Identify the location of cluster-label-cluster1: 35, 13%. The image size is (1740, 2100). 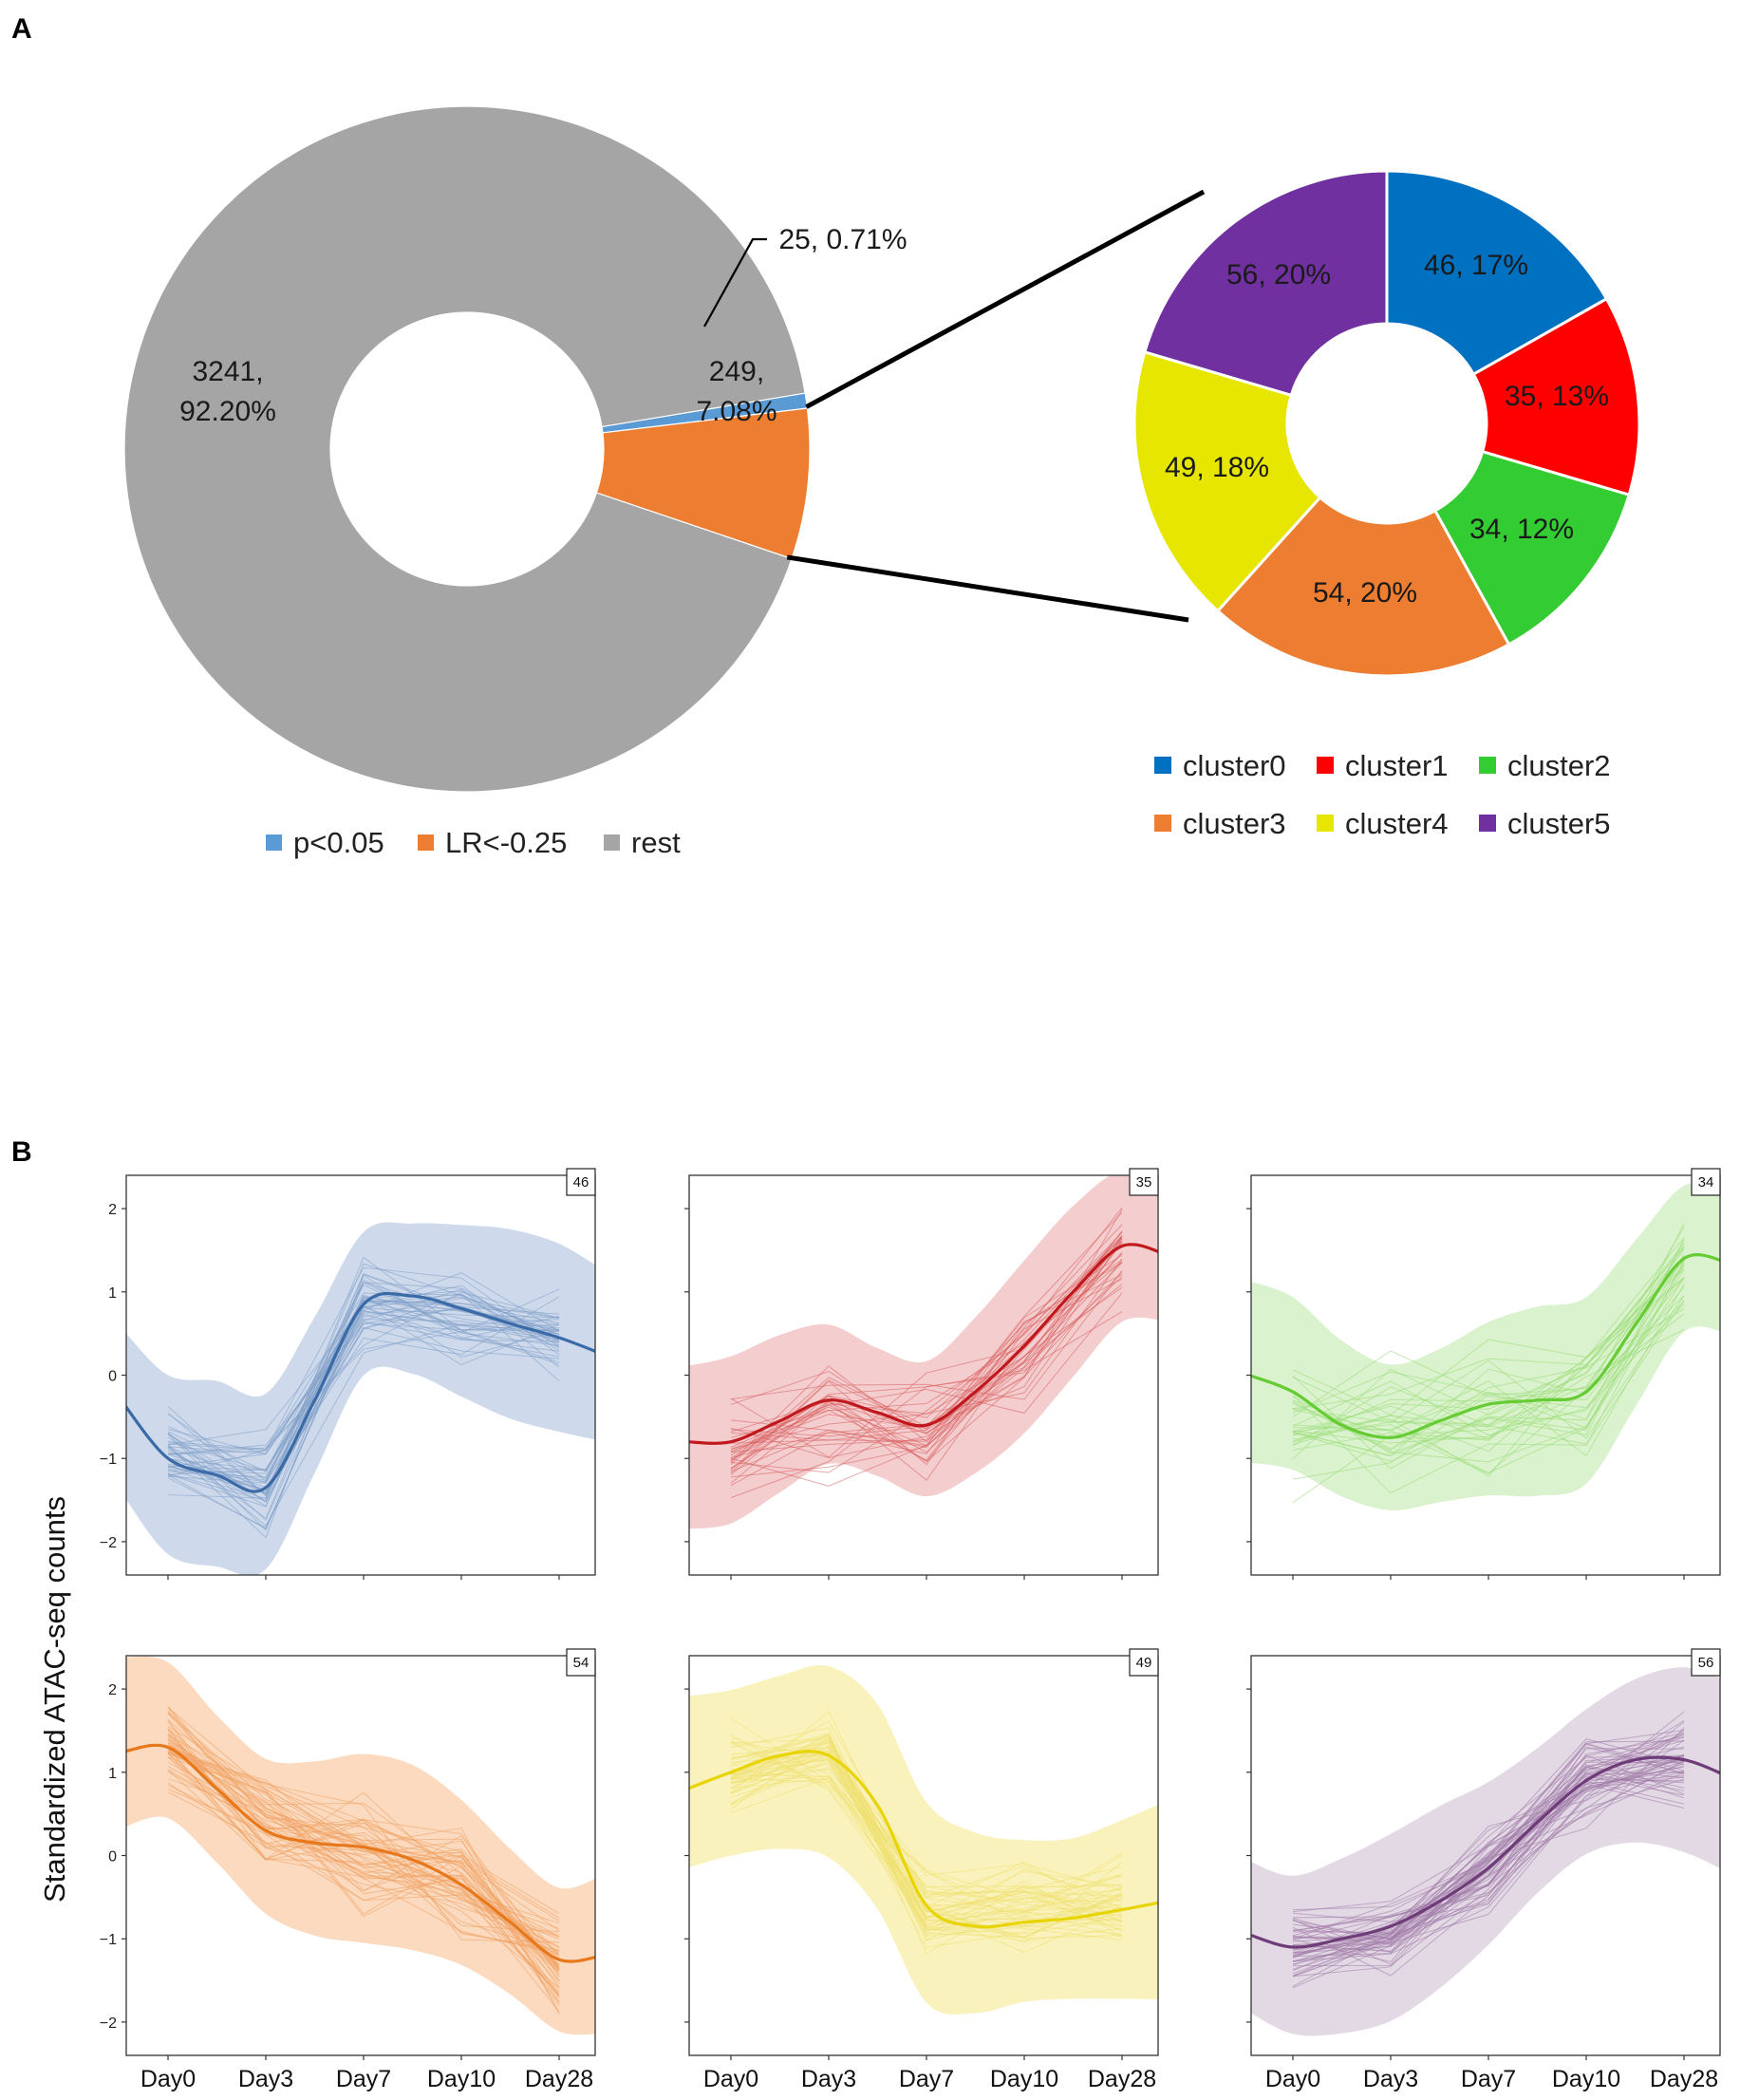
(1557, 396).